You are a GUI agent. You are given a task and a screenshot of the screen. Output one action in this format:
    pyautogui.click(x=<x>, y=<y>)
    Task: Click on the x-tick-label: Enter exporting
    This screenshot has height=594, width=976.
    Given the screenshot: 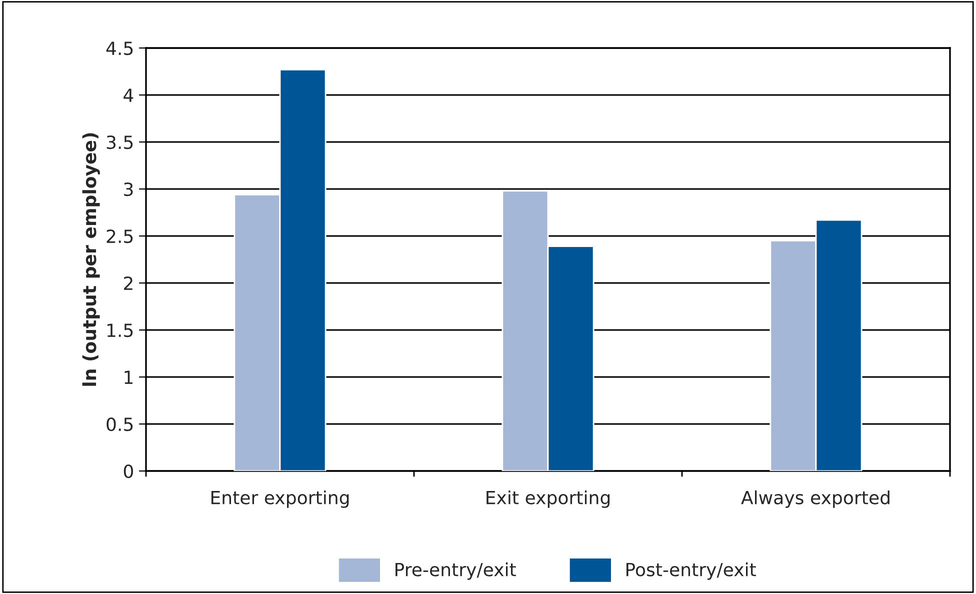 What is the action you would take?
    pyautogui.click(x=280, y=499)
    